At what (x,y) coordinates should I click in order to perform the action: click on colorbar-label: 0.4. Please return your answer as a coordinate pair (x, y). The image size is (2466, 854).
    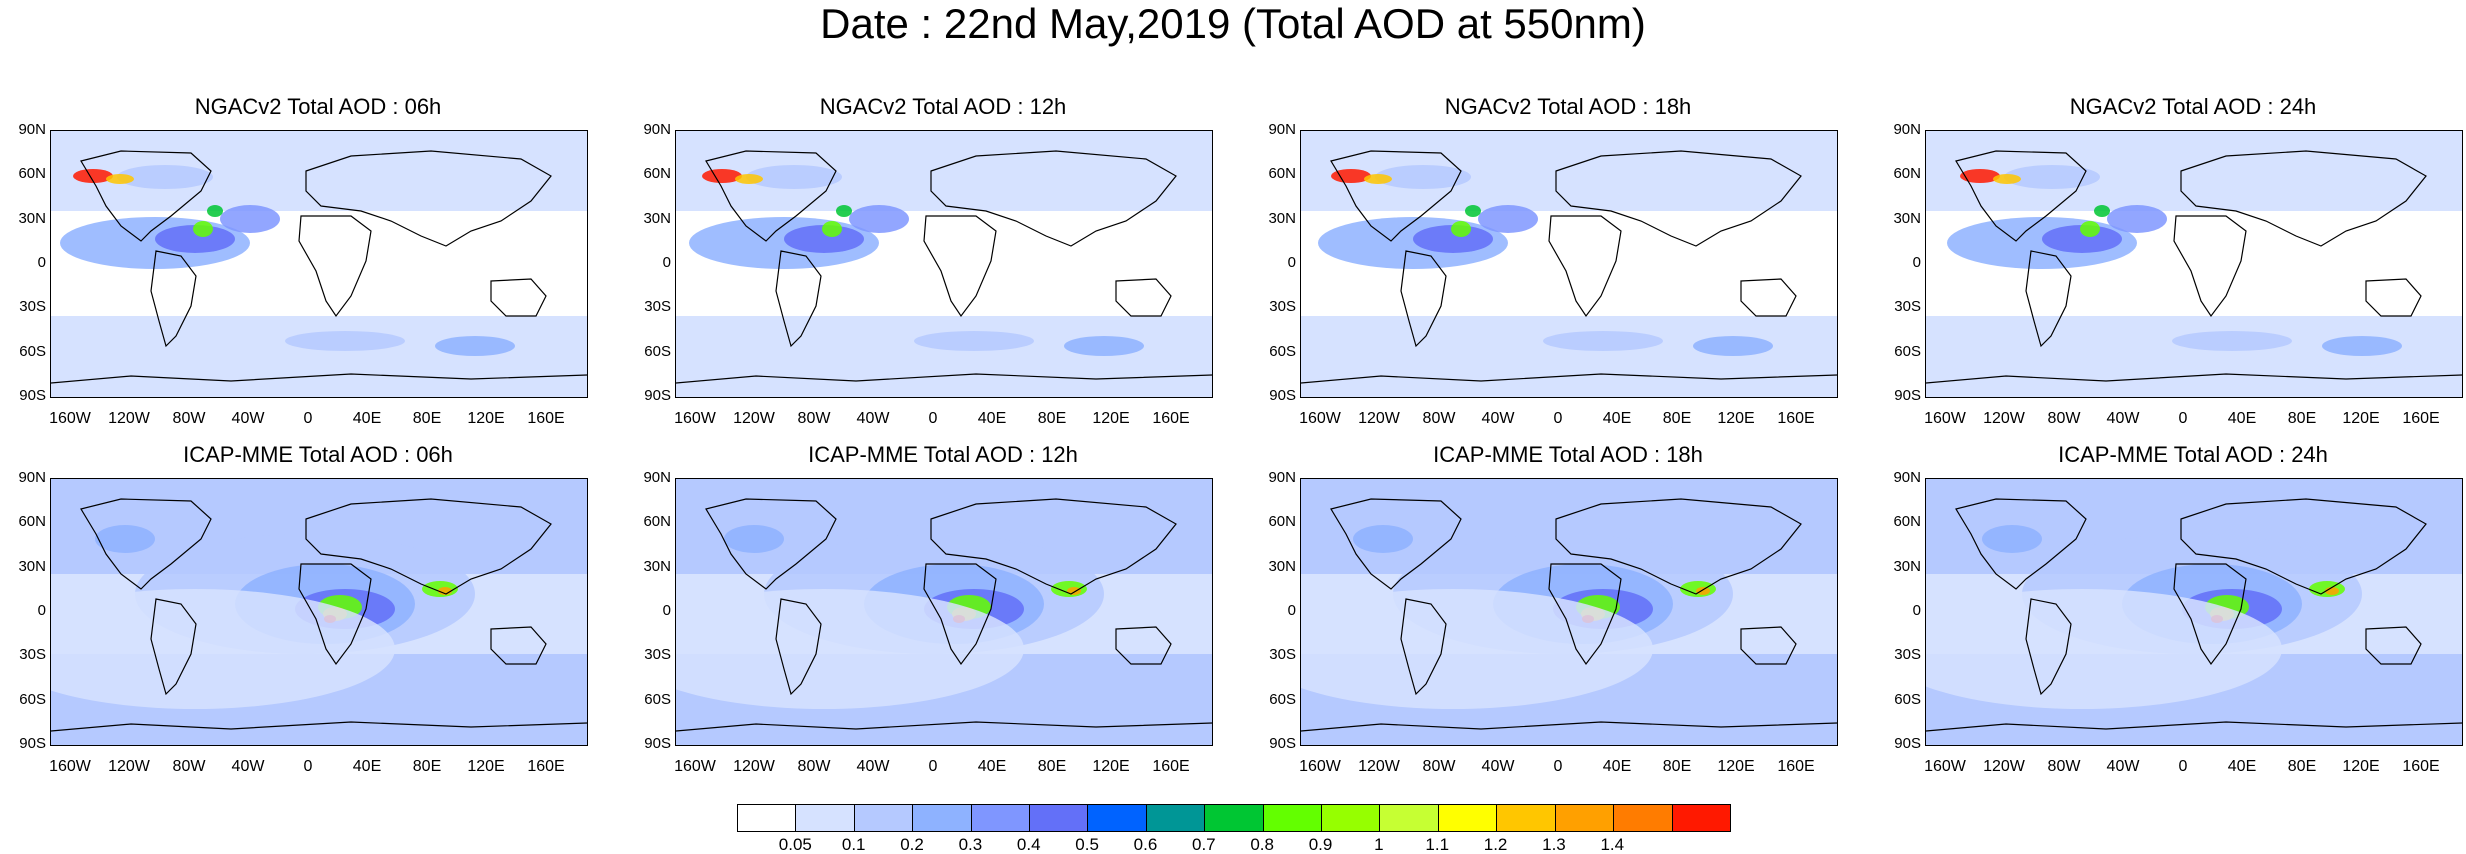
    Looking at the image, I should click on (1028, 844).